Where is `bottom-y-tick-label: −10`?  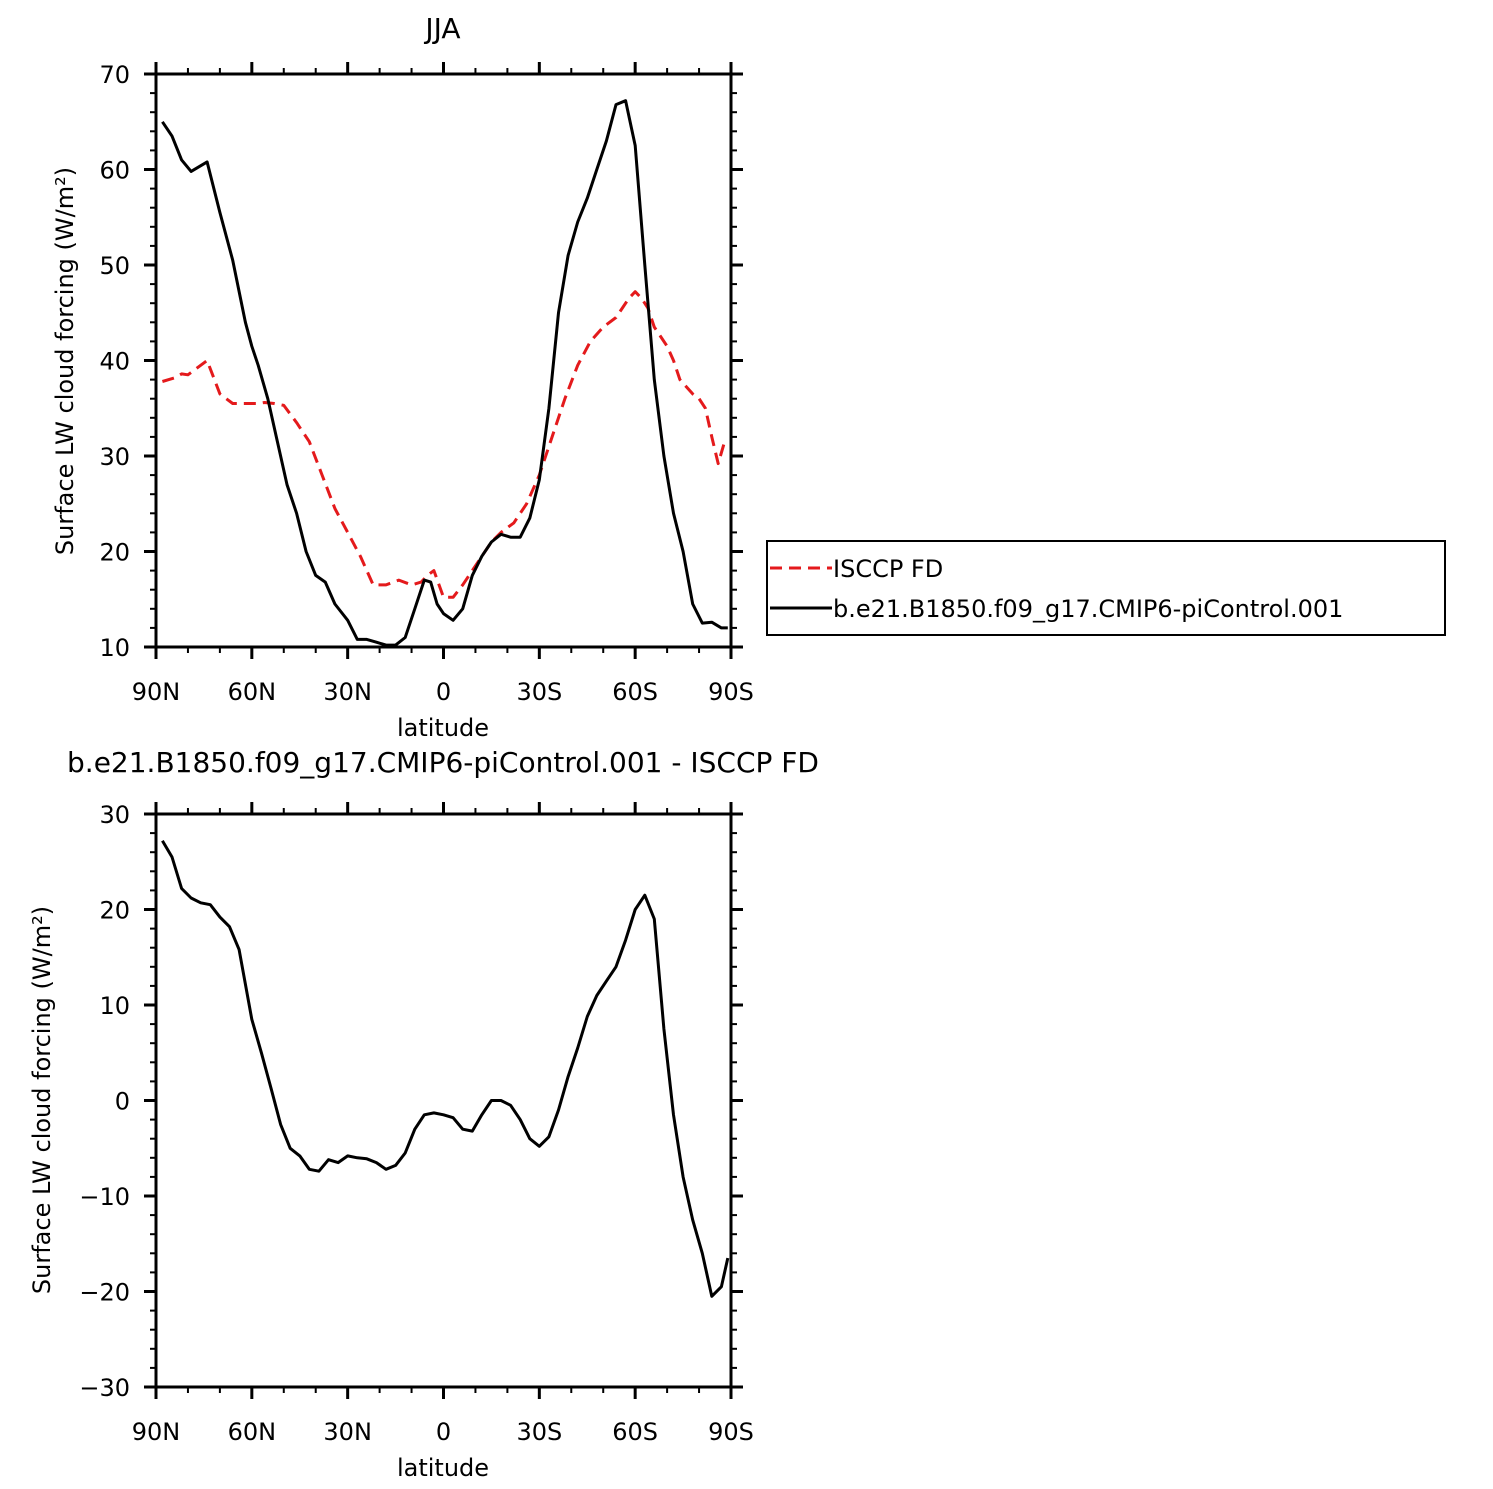
bottom-y-tick-label: −10 is located at coordinates (104, 1197).